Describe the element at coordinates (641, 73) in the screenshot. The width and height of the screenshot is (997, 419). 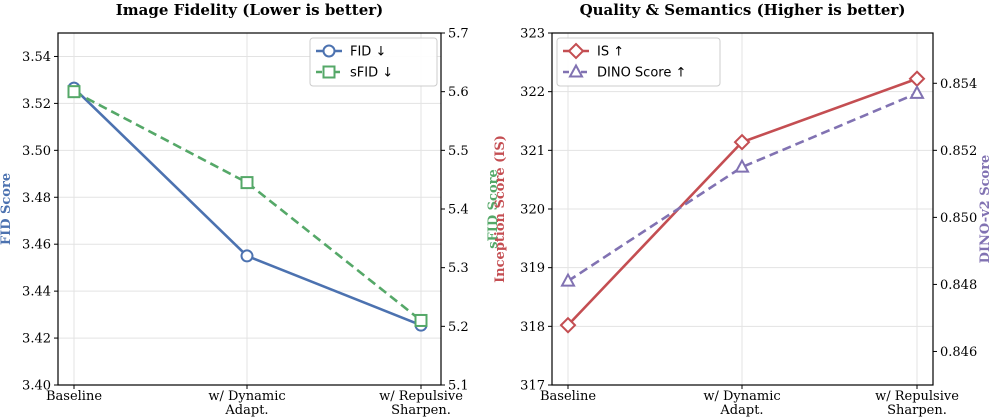
I see `legend-label: DINO Score ↑` at that location.